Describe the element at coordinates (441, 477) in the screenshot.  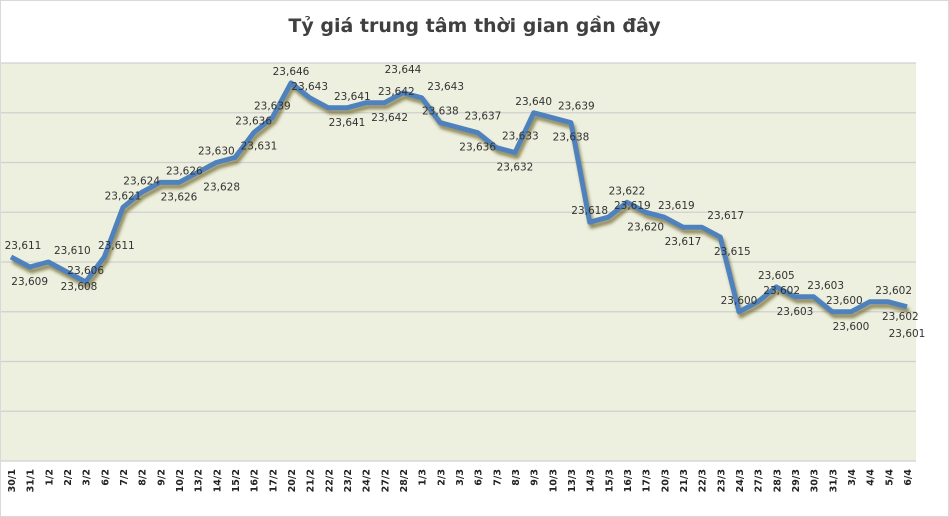
I see `x-tick-label: 2/3` at that location.